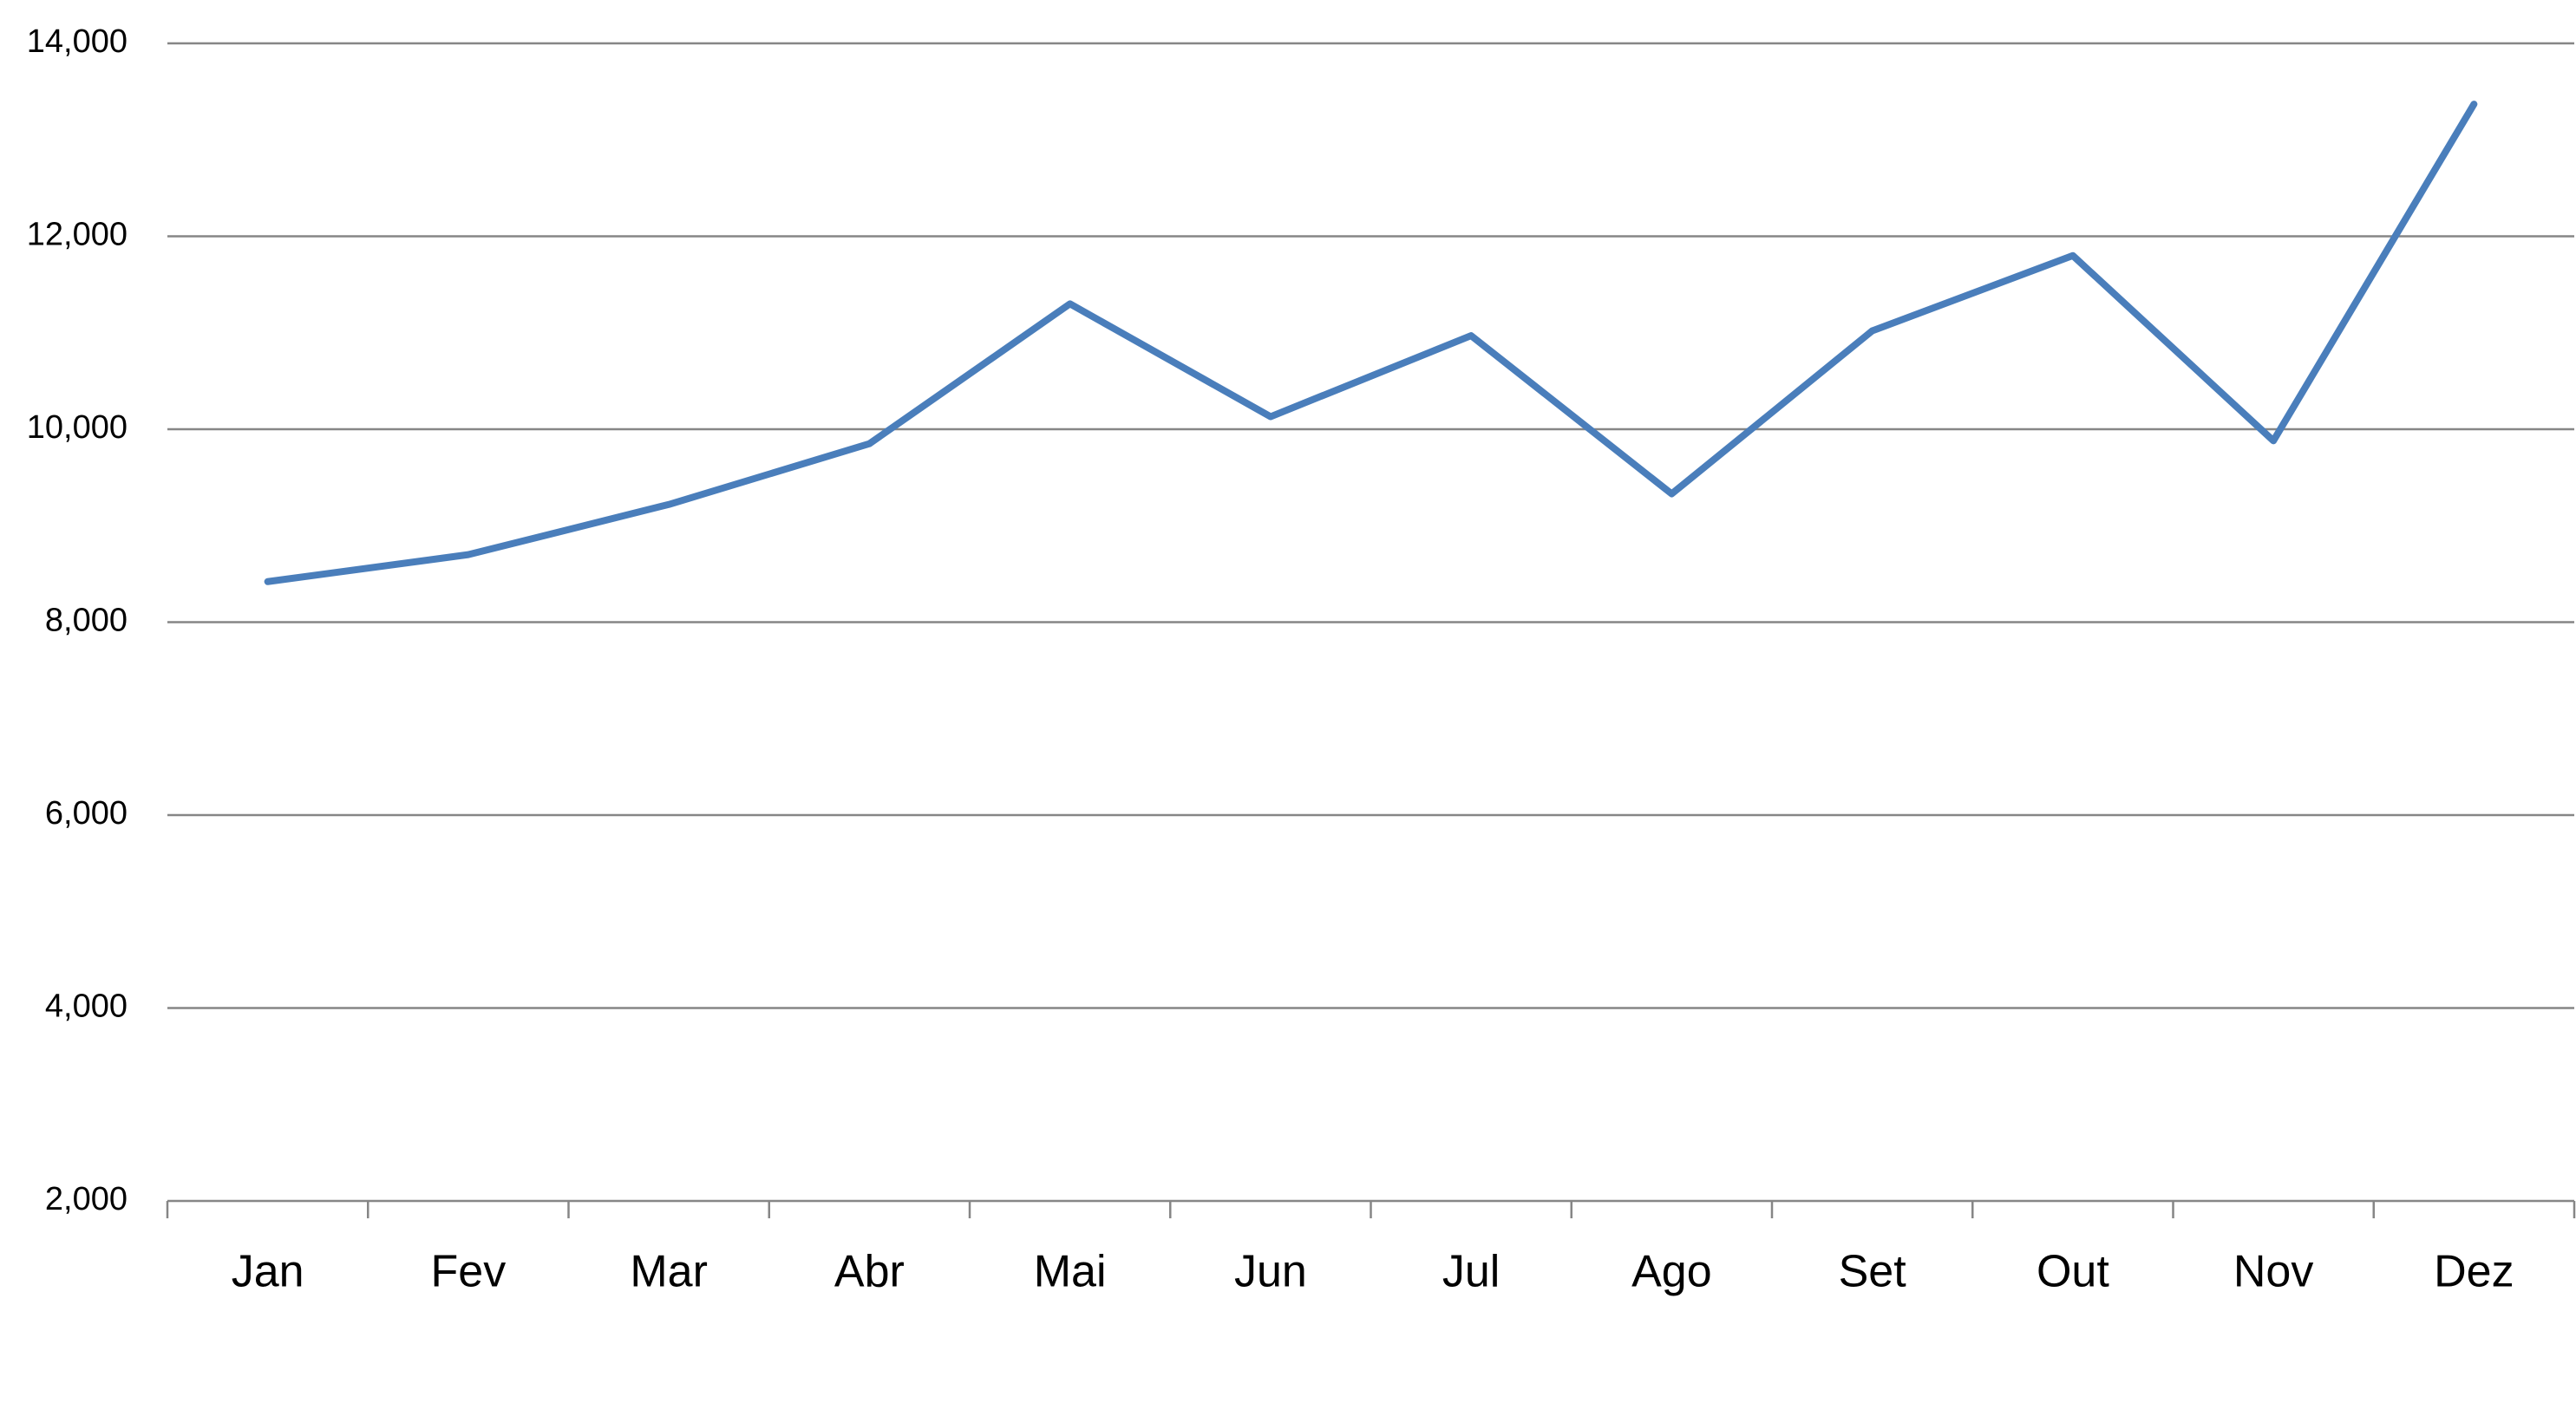 The image size is (2576, 1416). What do you see at coordinates (1070, 1272) in the screenshot?
I see `x-tick-label: Mai` at bounding box center [1070, 1272].